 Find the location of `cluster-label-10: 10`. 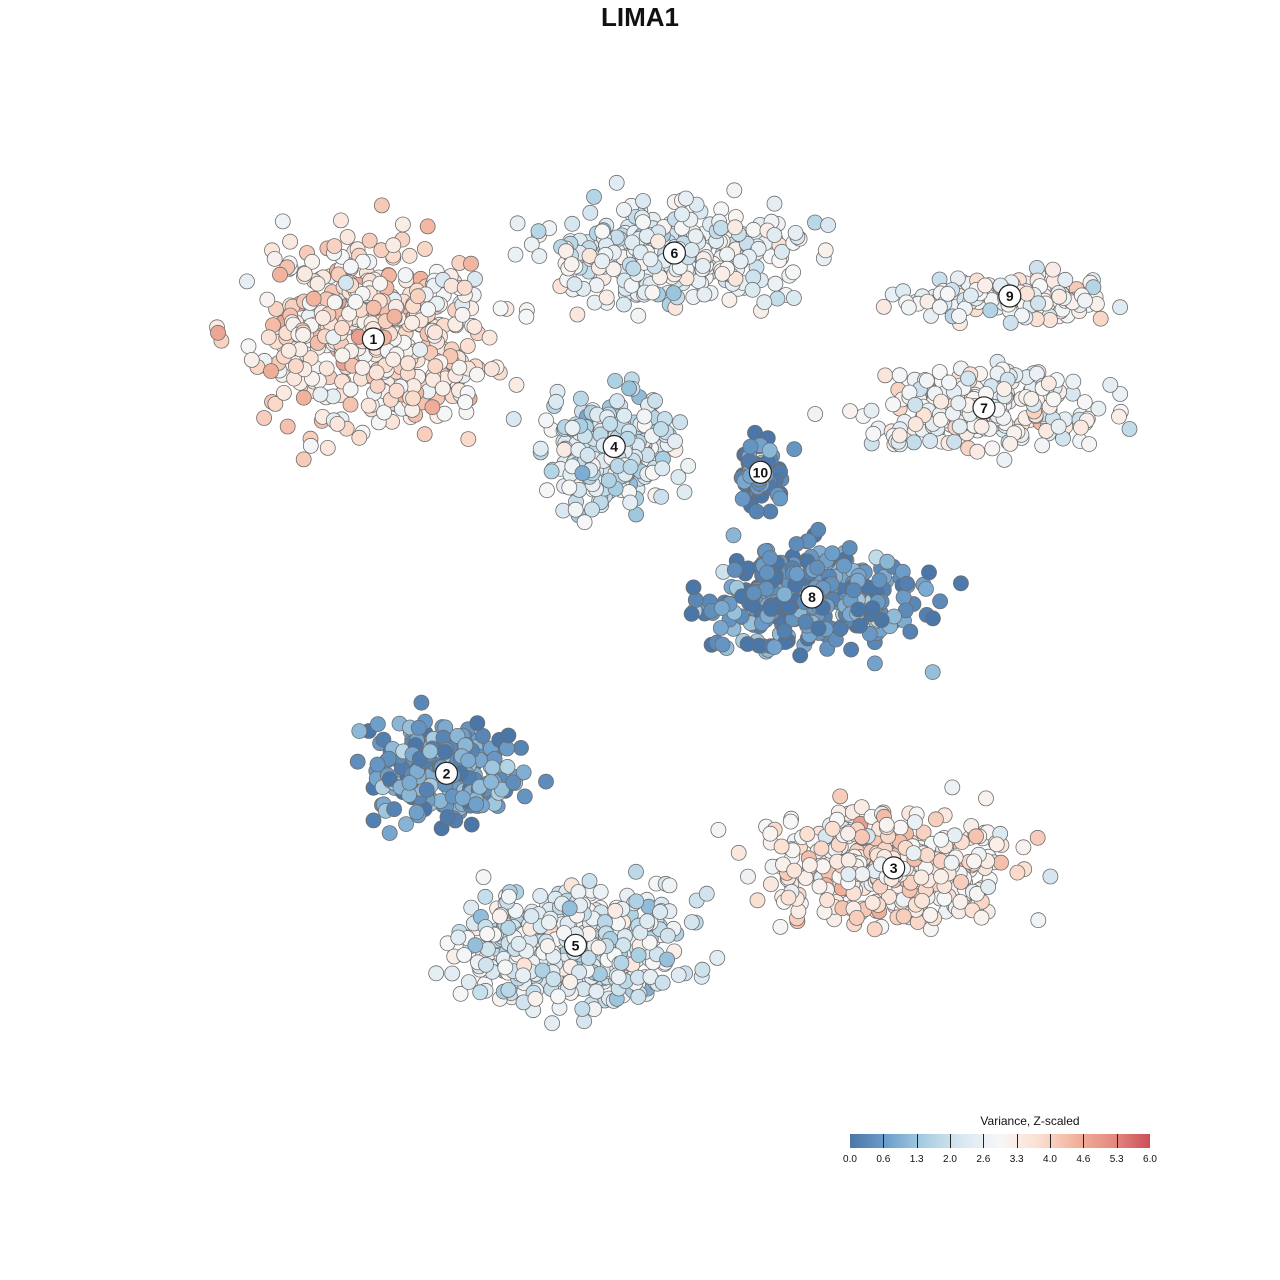

cluster-label-10: 10 is located at coordinates (760, 472).